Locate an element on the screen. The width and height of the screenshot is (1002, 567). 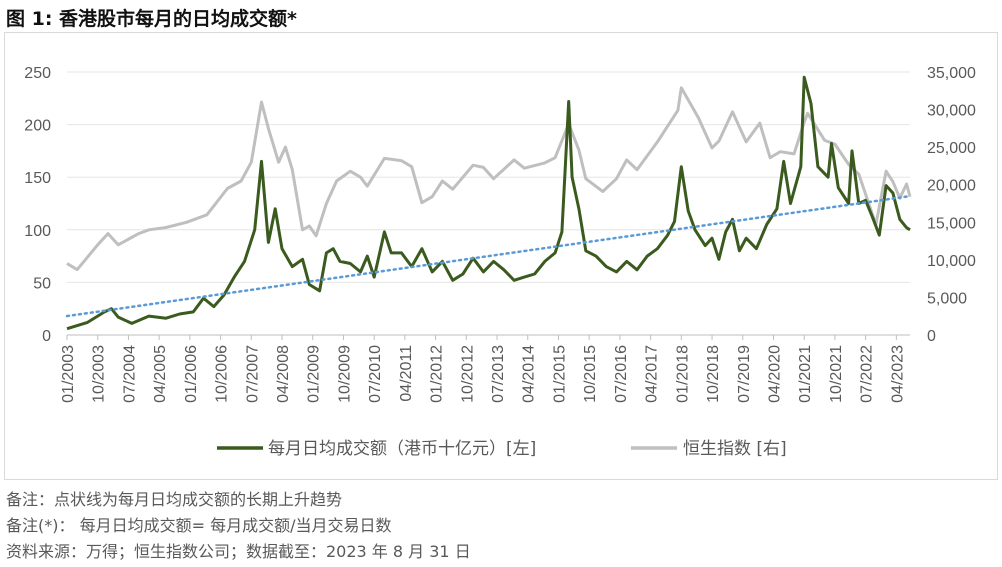
right-tick-label: 10,000 is located at coordinates (951, 261).